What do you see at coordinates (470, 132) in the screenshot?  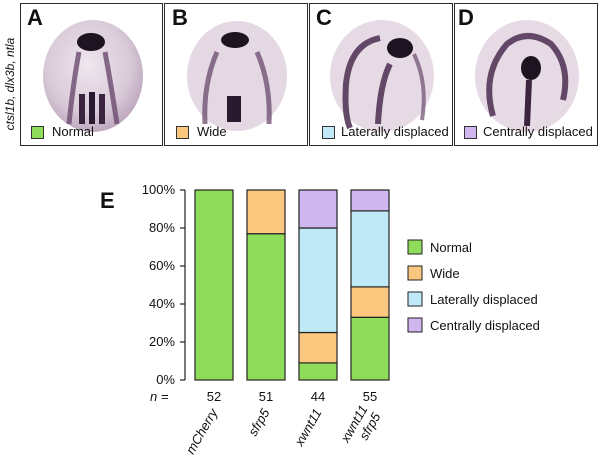 I see `swatch-centrally-displaced` at bounding box center [470, 132].